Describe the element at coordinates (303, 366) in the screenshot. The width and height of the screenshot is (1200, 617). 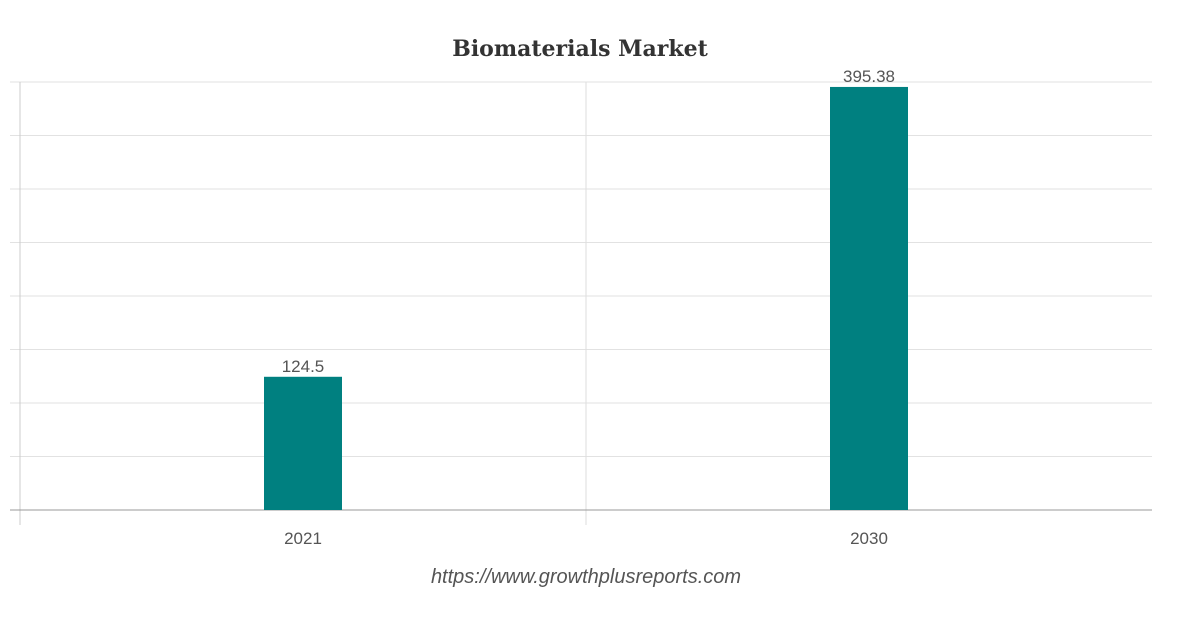
I see `data-label-2021: 124.5` at that location.